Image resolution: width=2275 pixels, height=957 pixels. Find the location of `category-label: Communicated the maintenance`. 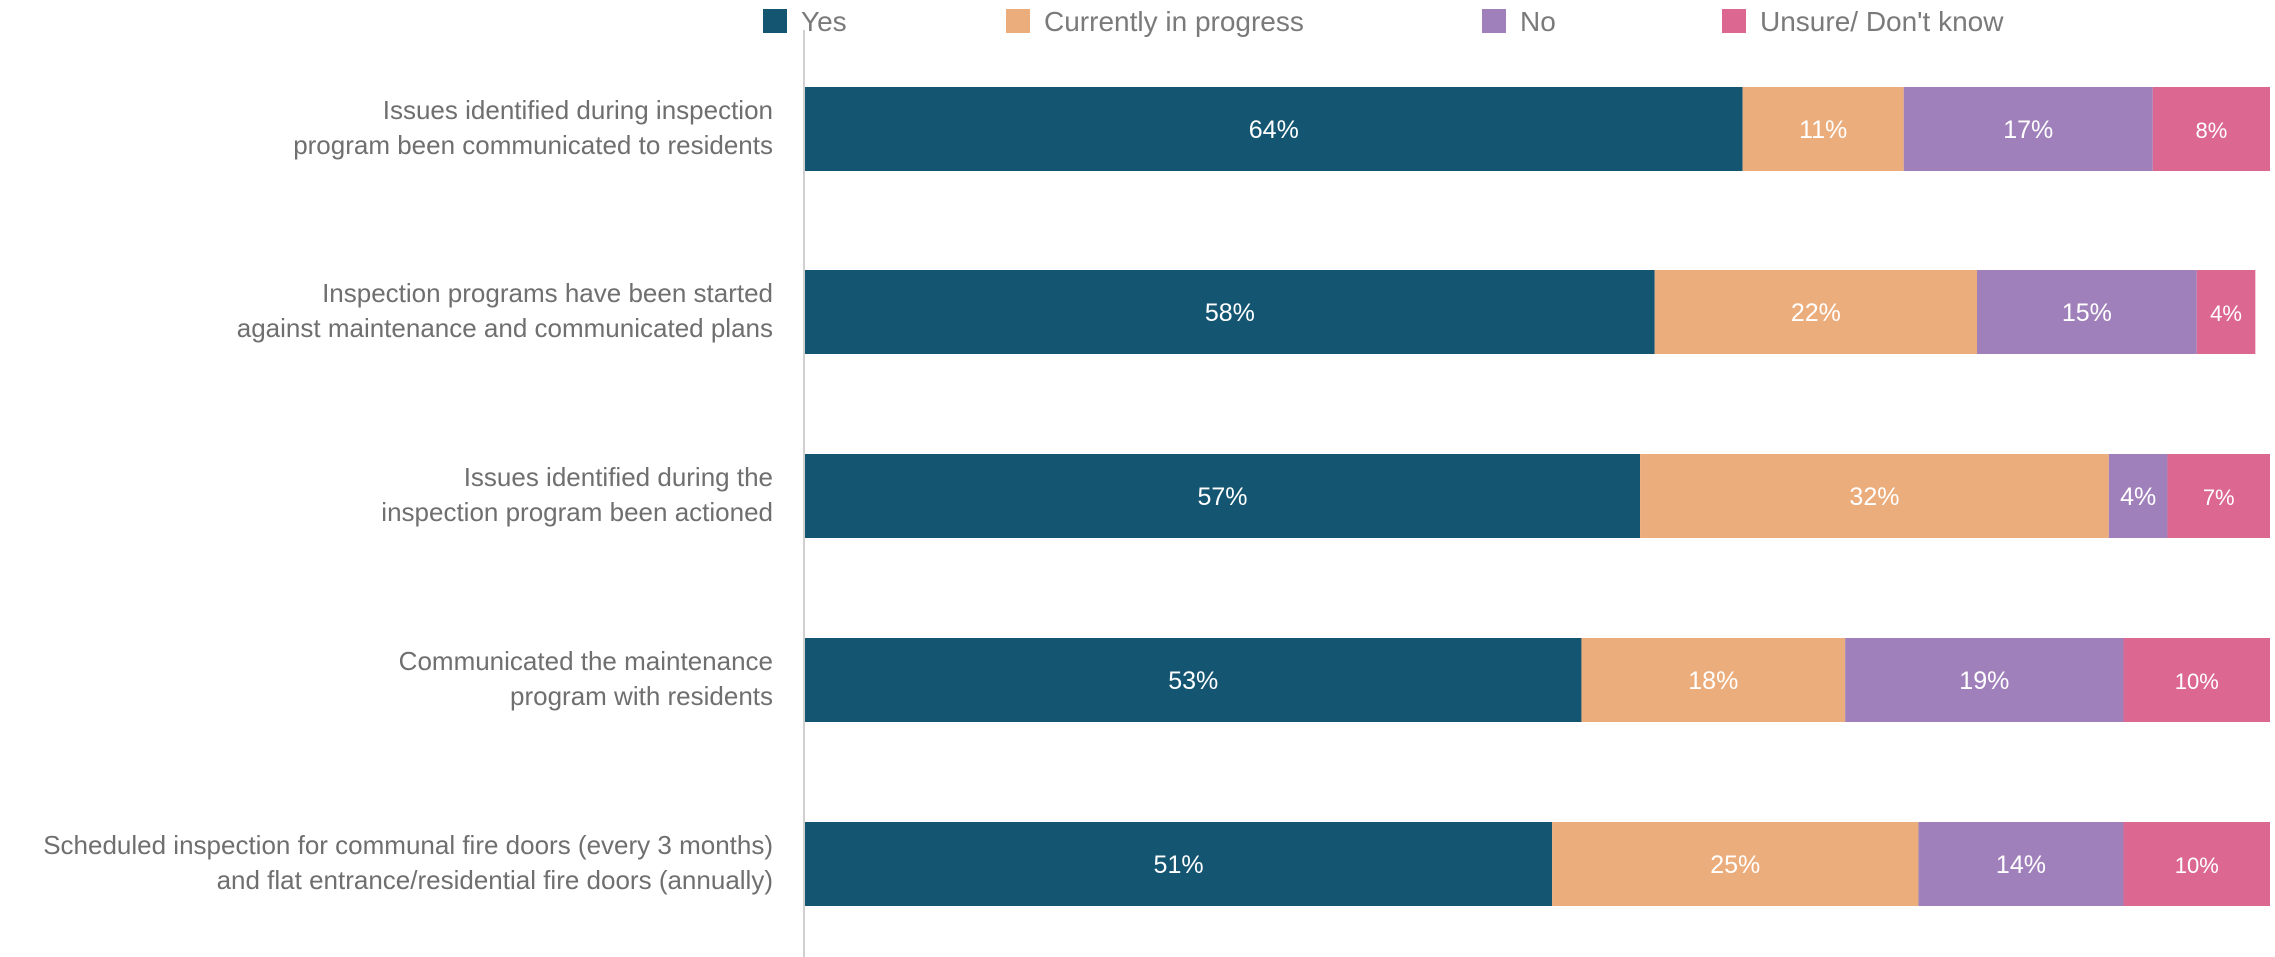

category-label: Communicated the maintenance is located at coordinates (586, 661).